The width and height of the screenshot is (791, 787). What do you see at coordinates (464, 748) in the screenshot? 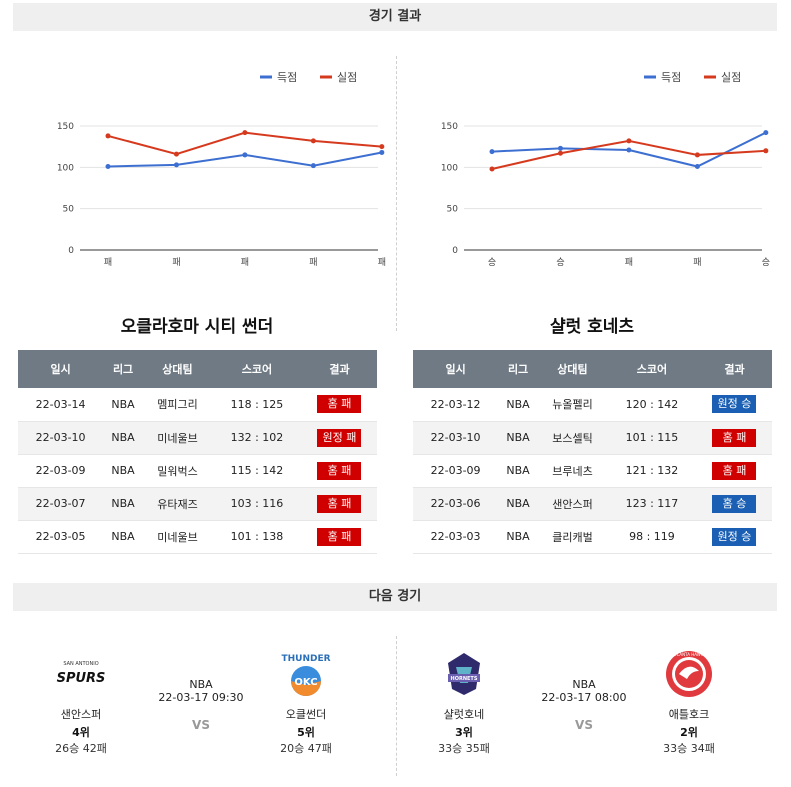
I see `team-record: 33승 35패` at bounding box center [464, 748].